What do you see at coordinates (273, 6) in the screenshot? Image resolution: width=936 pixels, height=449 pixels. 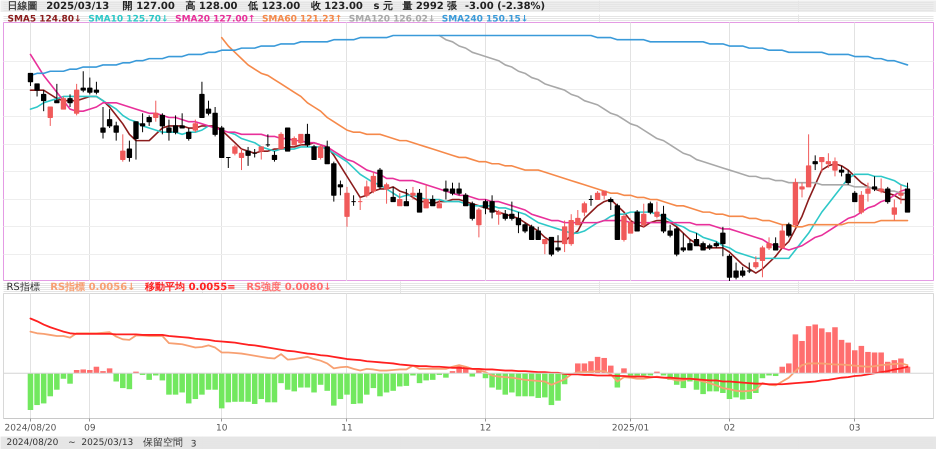 I see `text: 低 123.00` at bounding box center [273, 6].